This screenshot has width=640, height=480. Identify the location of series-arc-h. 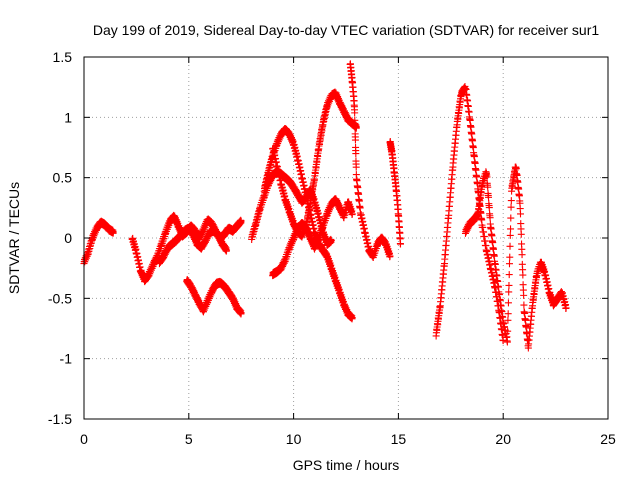
(314, 164).